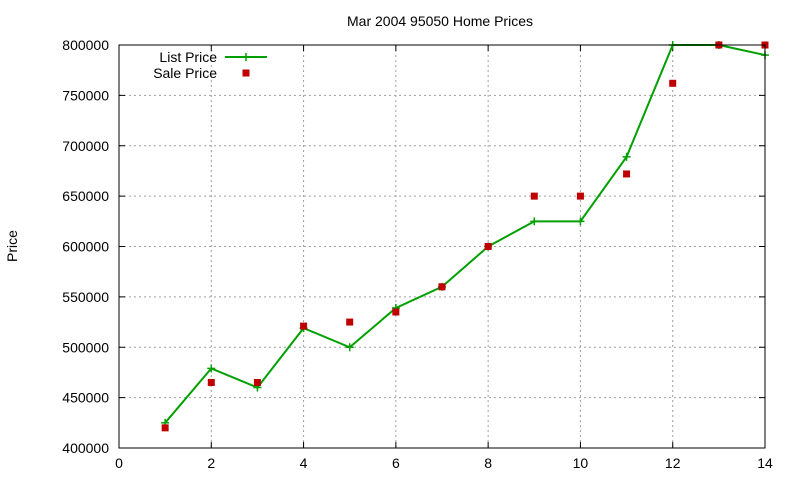 This screenshot has height=480, width=800. What do you see at coordinates (85, 297) in the screenshot?
I see `y-tick-label: 550000` at bounding box center [85, 297].